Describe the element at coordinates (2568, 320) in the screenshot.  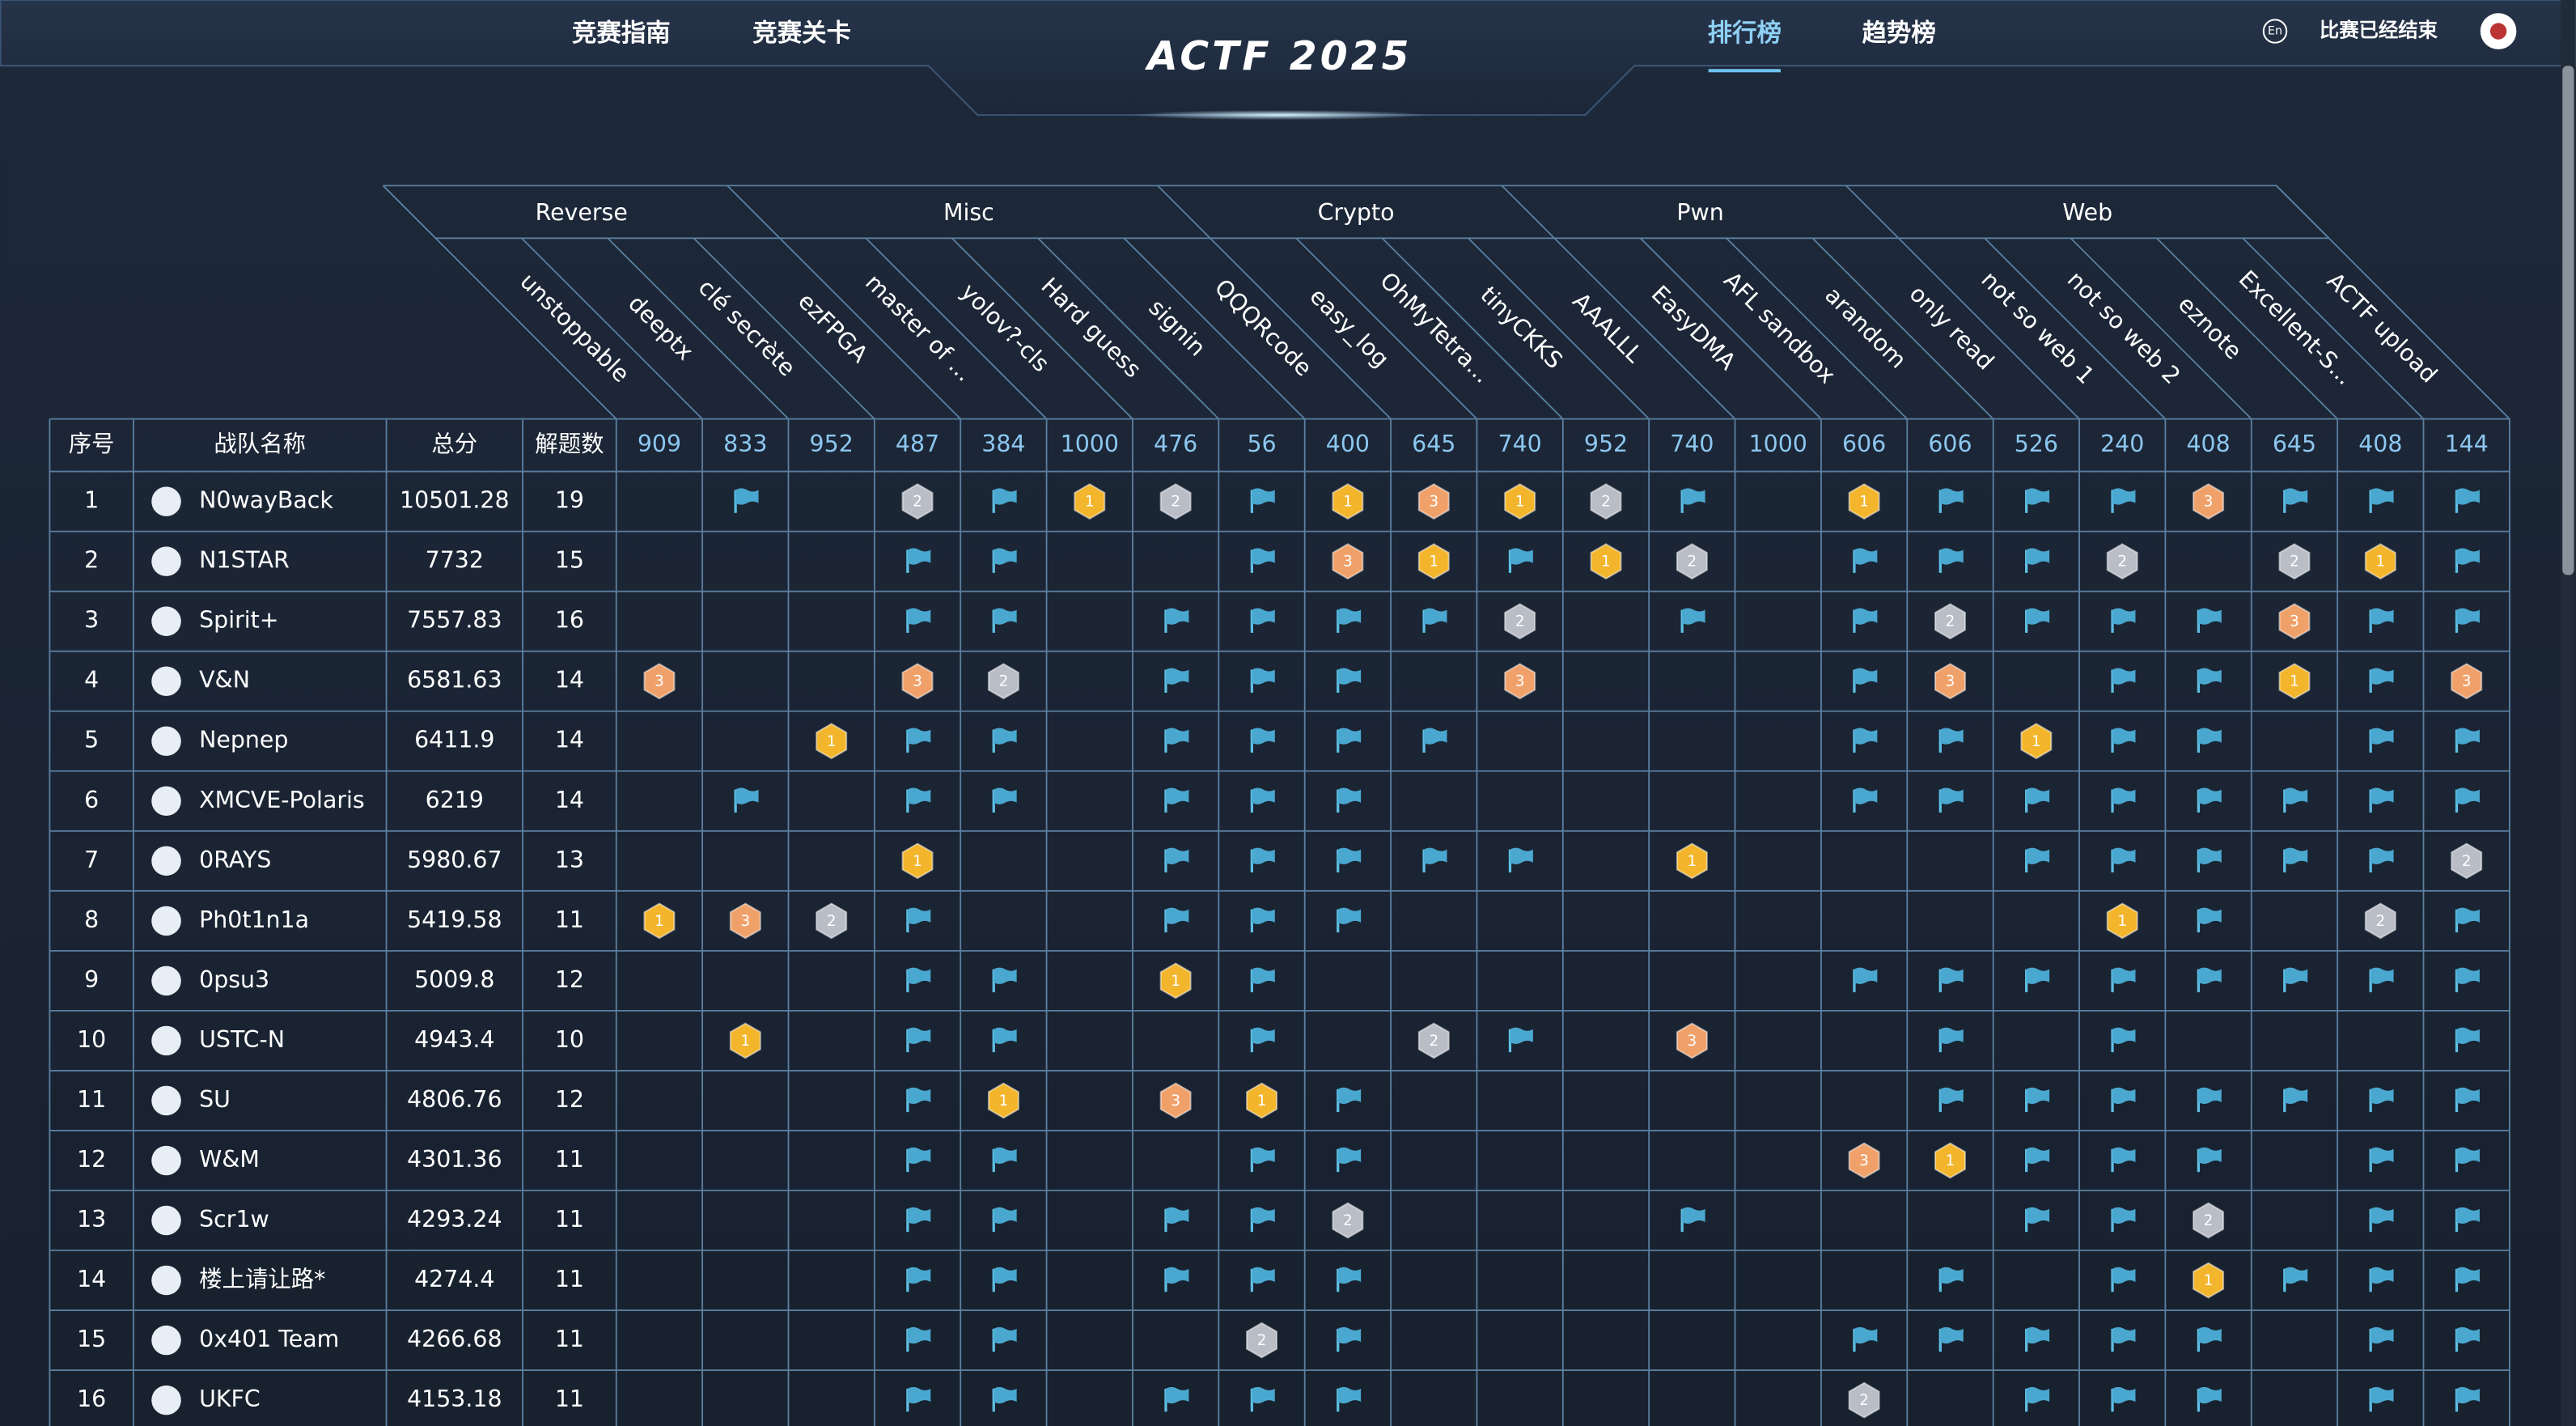
I see `scrollbar-thumb` at that location.